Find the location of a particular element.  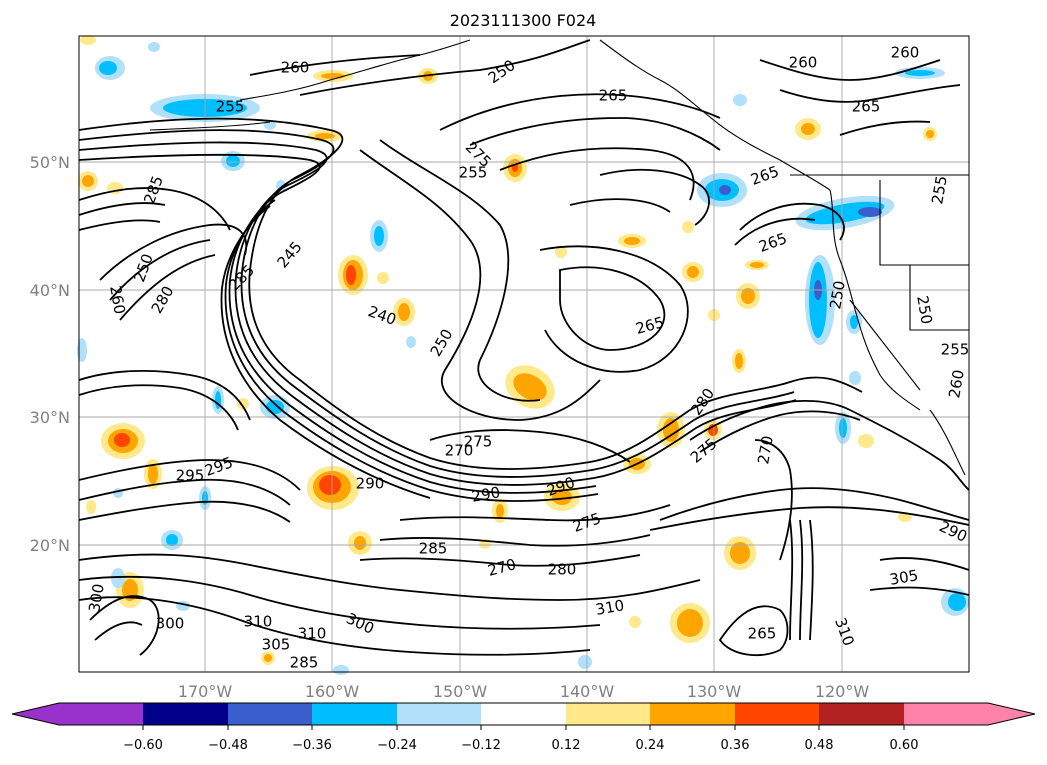

colorbar-tick-label: 0.36 is located at coordinates (735, 745).